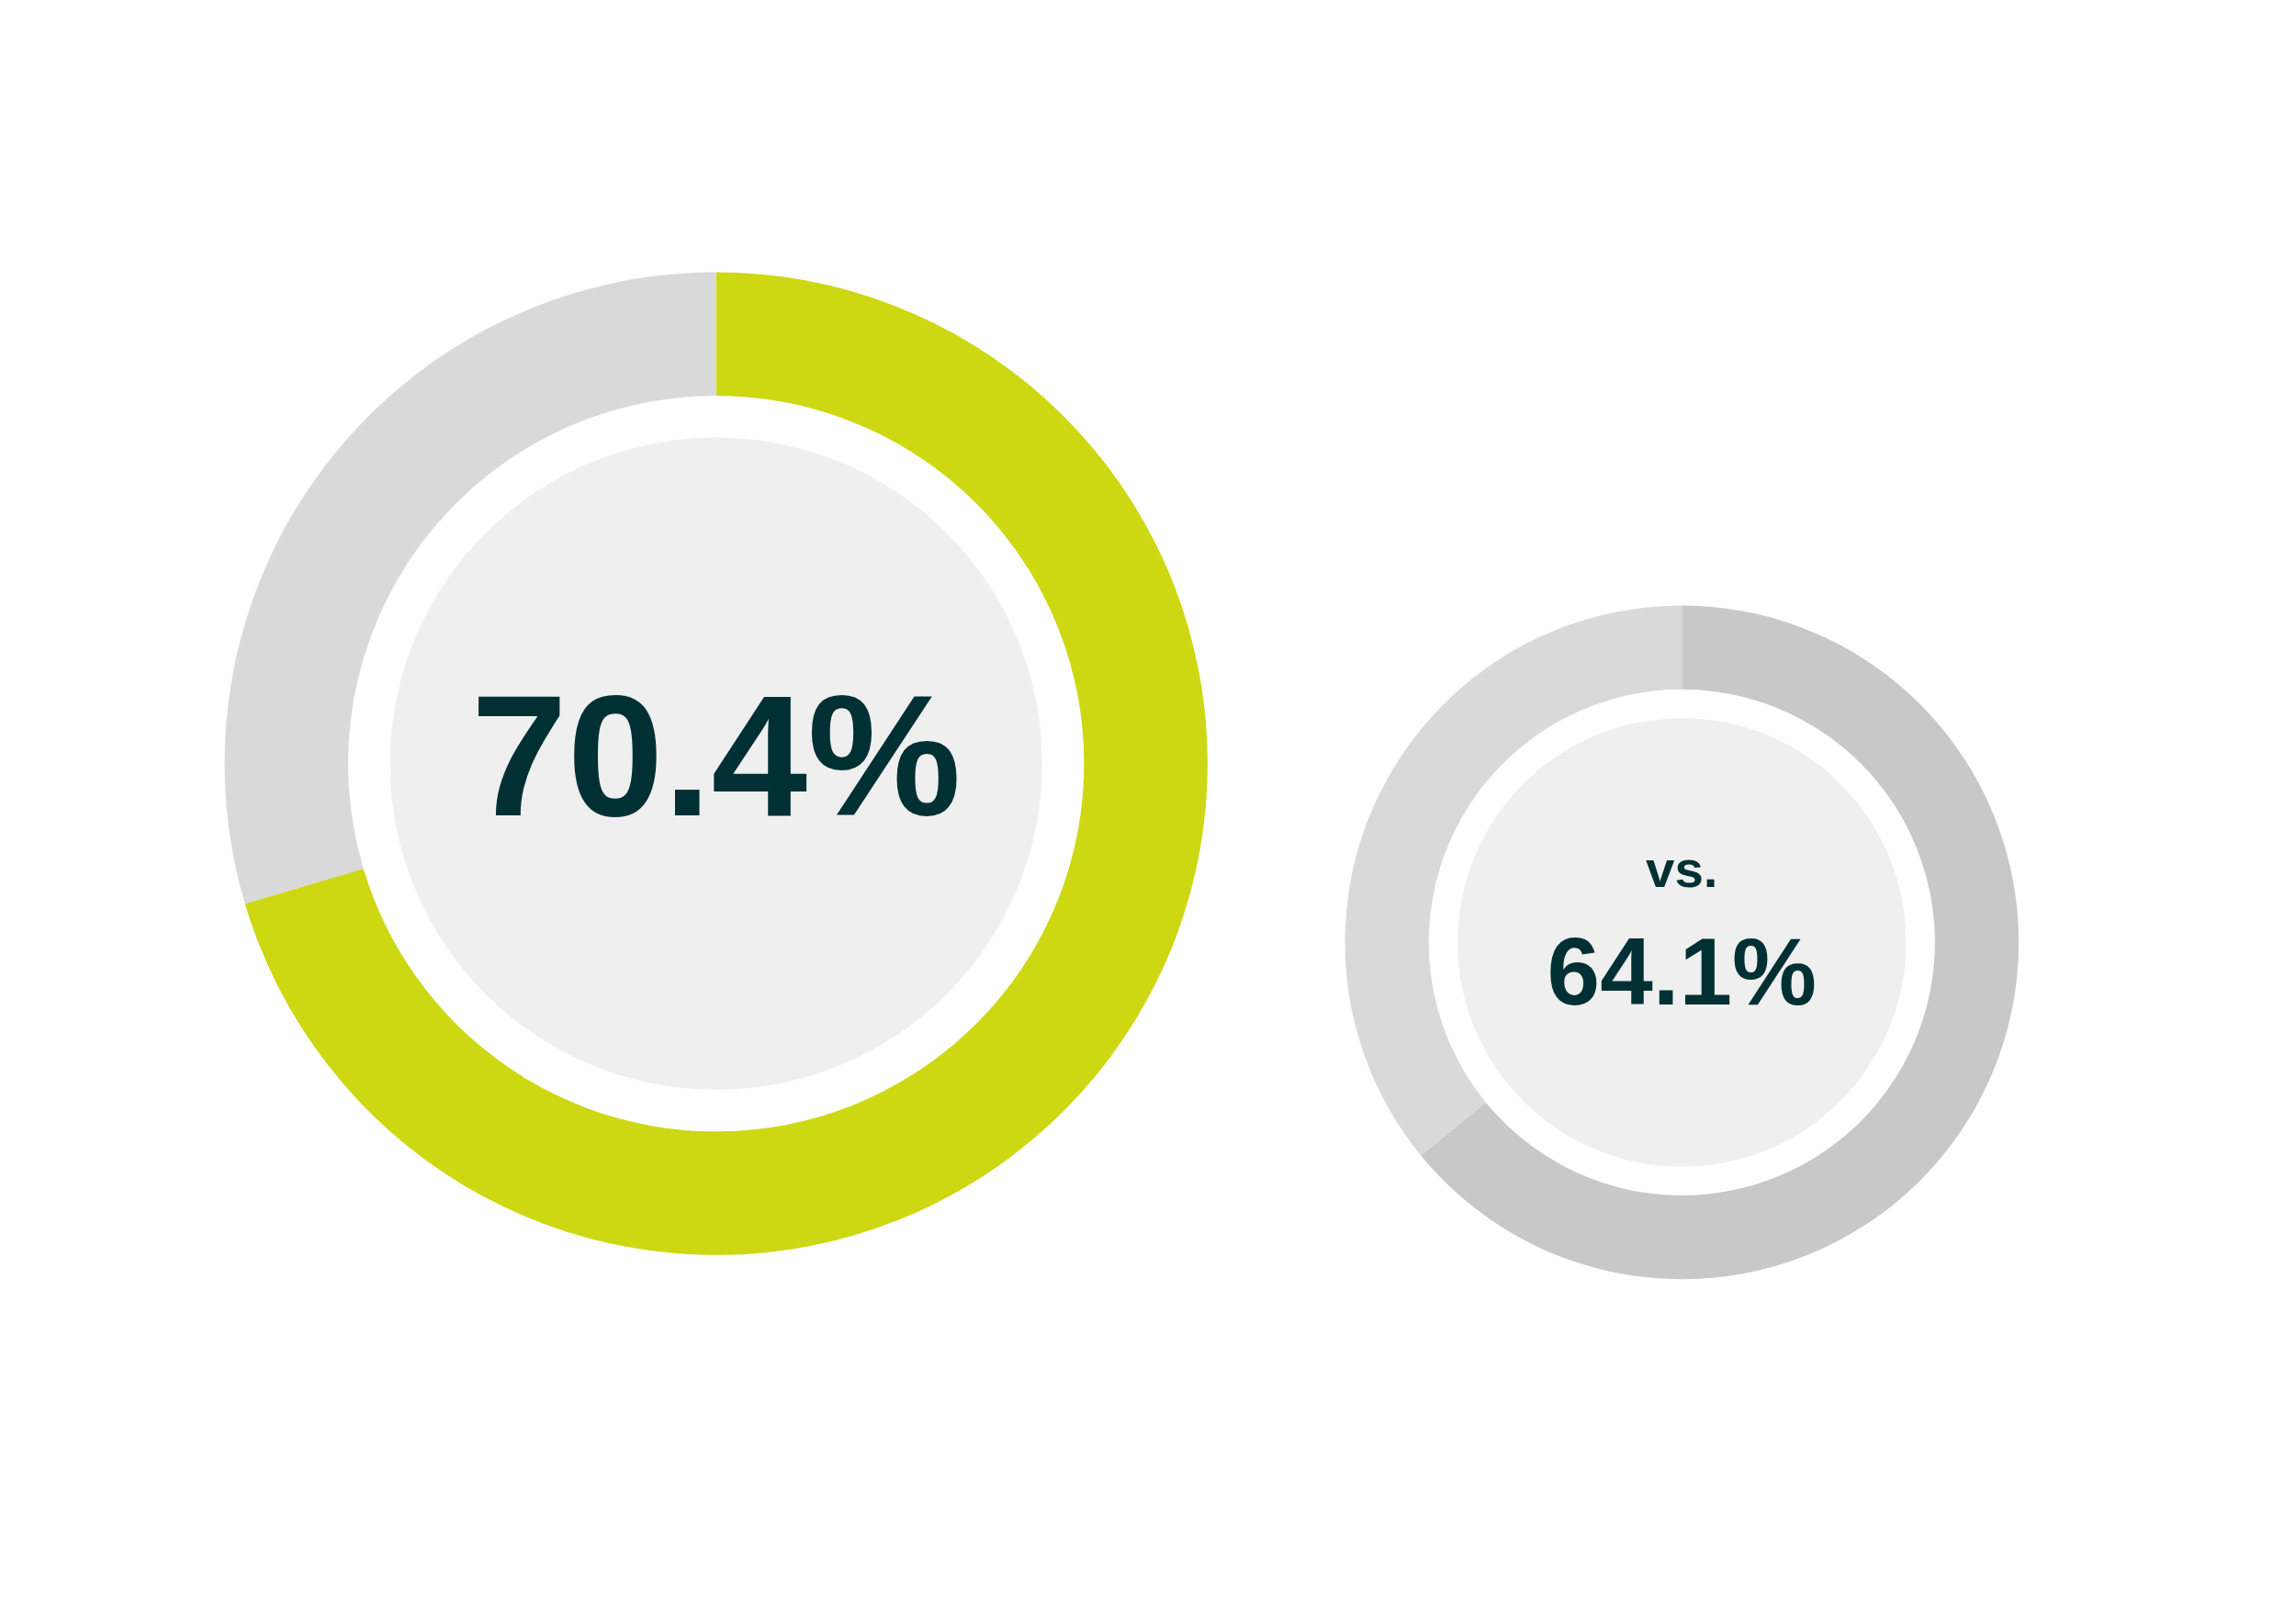 Image resolution: width=2296 pixels, height=1605 pixels. I want to click on donut-slice, so click(1721, 942).